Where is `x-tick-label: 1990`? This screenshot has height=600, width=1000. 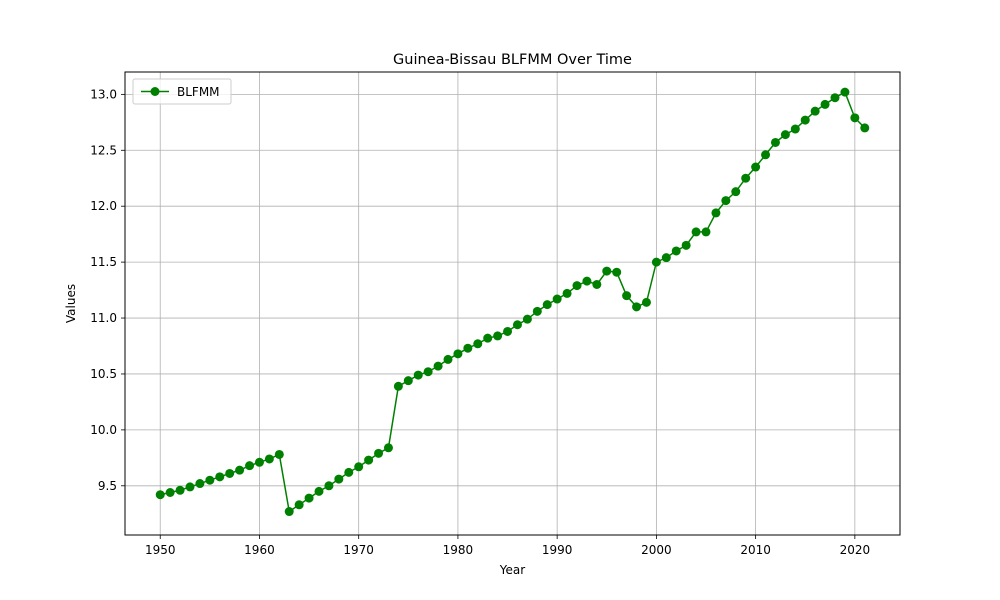 x-tick-label: 1990 is located at coordinates (557, 550).